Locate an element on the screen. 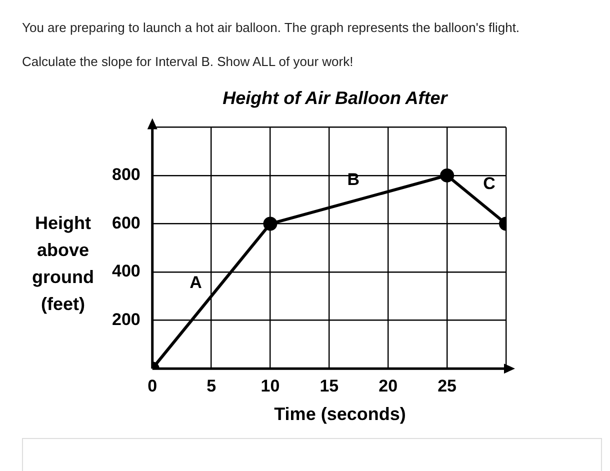  x-tick-label: 25 is located at coordinates (447, 386).